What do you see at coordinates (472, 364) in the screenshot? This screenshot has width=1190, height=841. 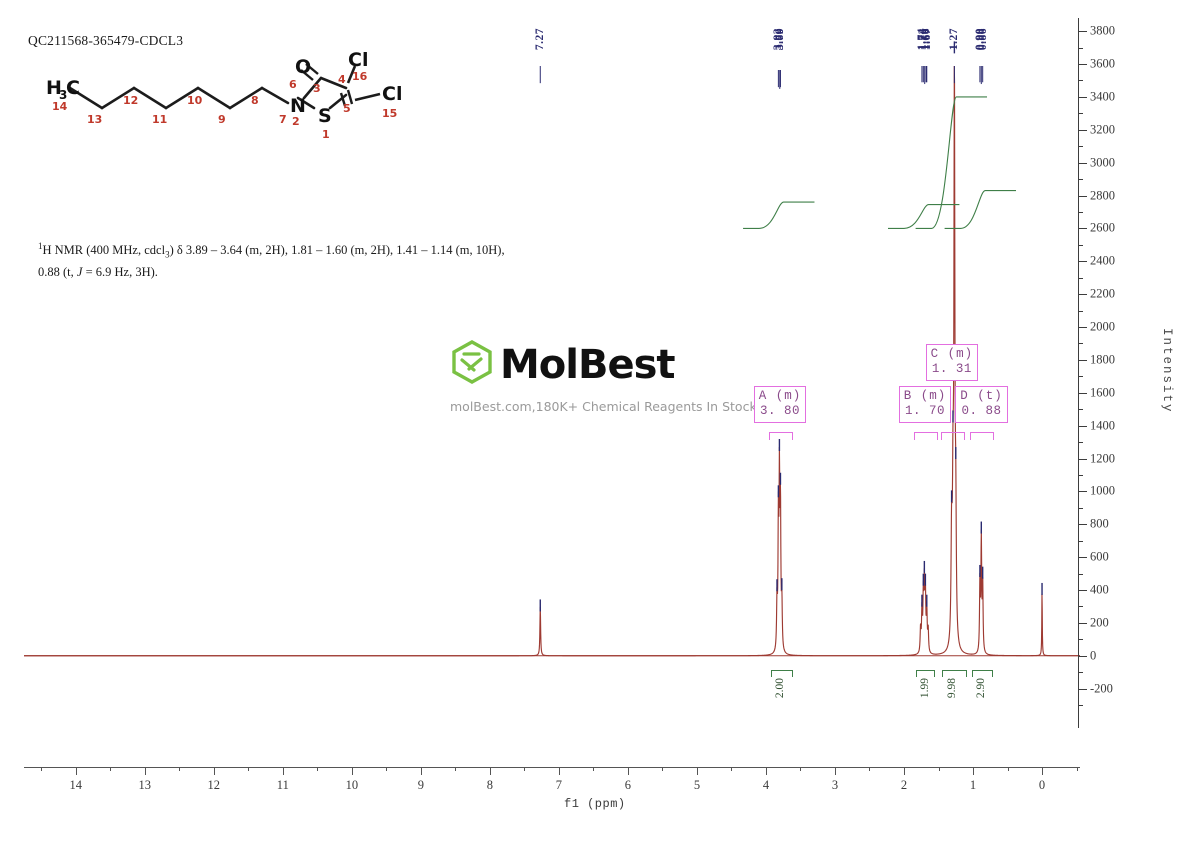 I see `hexagon-logo-icon` at bounding box center [472, 364].